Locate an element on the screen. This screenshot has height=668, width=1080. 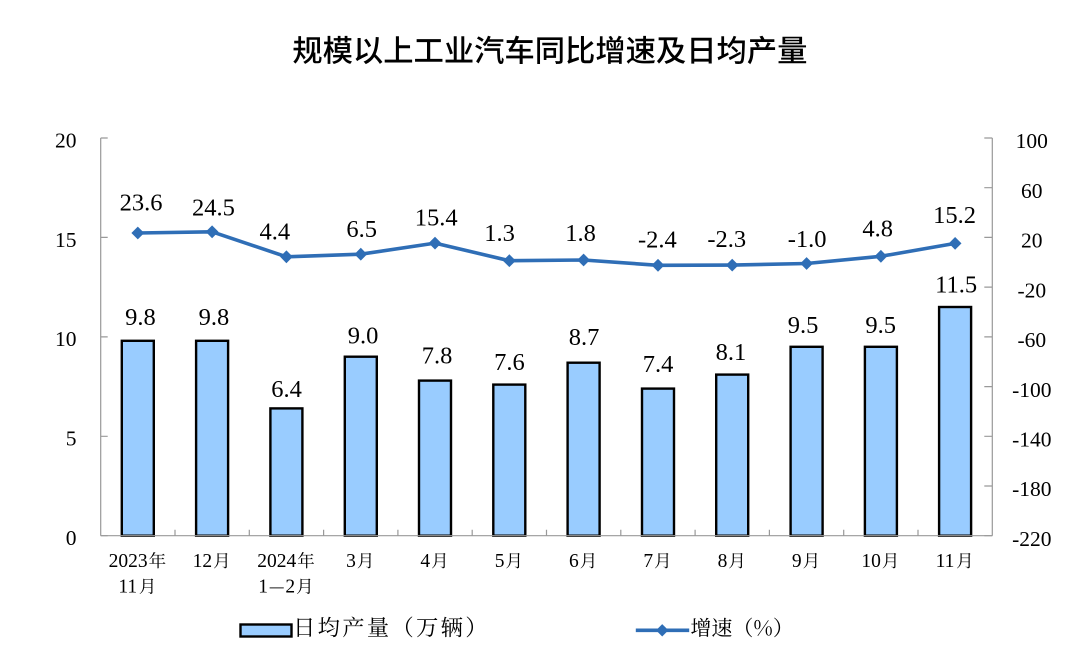
svg-text: -1.0 is located at coordinates (807, 239).